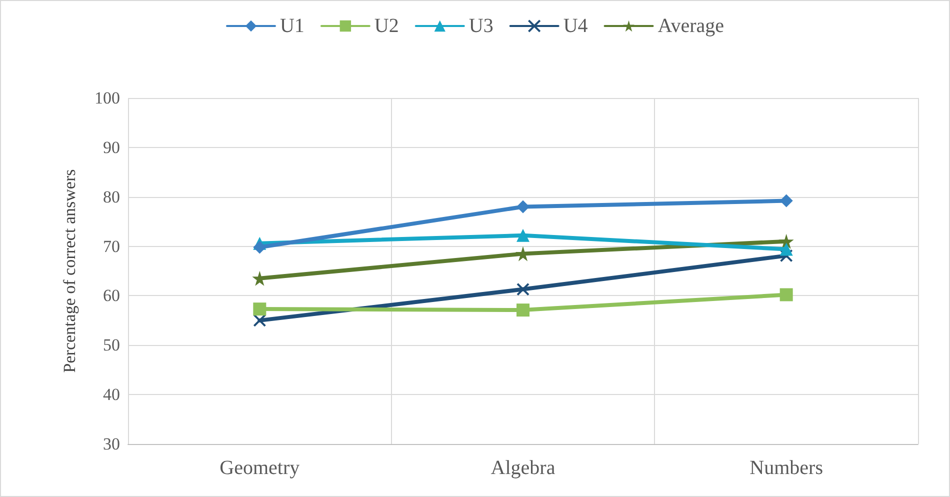  I want to click on legend-label: Average, so click(691, 26).